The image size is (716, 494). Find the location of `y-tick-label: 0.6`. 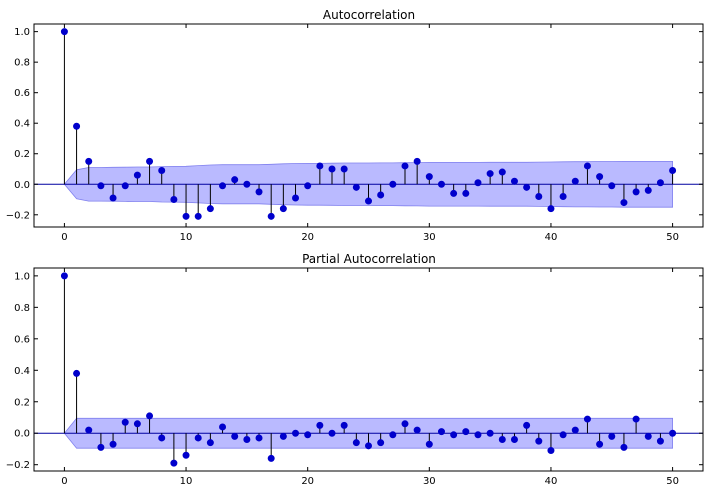

y-tick-label: 0.6 is located at coordinates (22, 93).